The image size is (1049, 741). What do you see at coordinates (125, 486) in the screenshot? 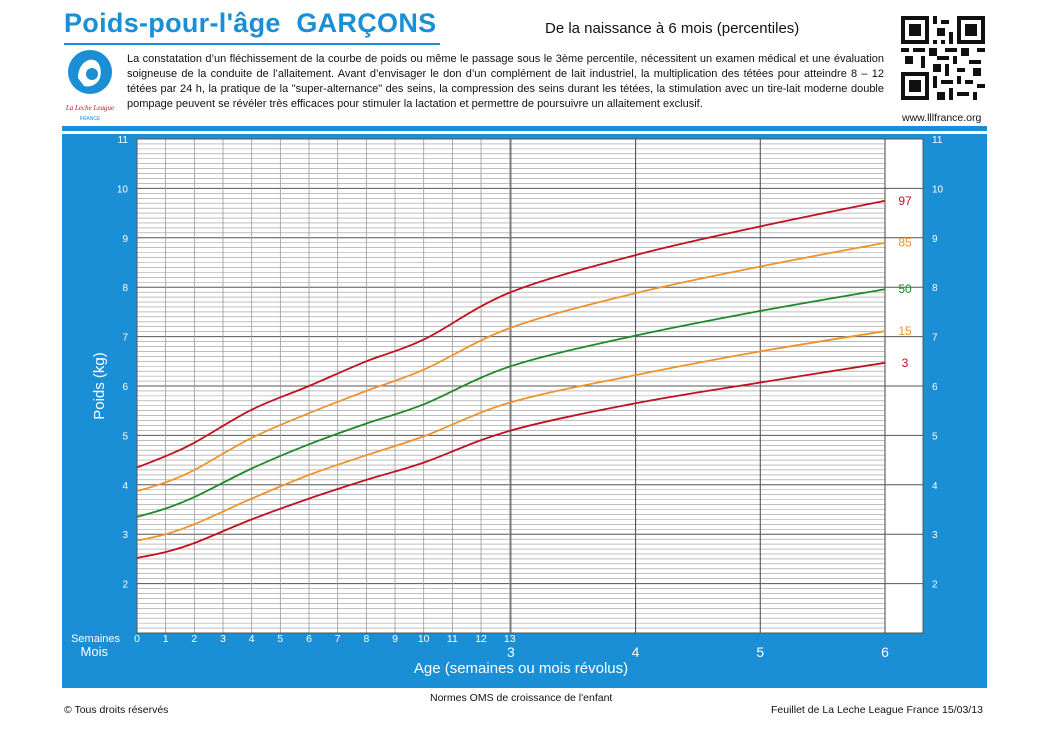
I see `y-tick-label-left: 4` at bounding box center [125, 486].